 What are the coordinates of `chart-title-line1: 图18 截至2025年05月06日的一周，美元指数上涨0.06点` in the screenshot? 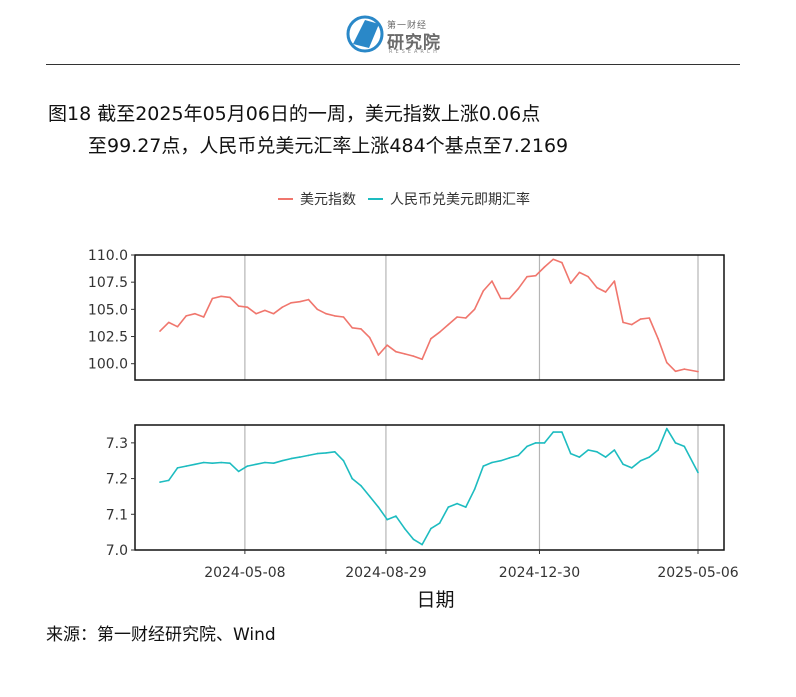 It's located at (294, 114).